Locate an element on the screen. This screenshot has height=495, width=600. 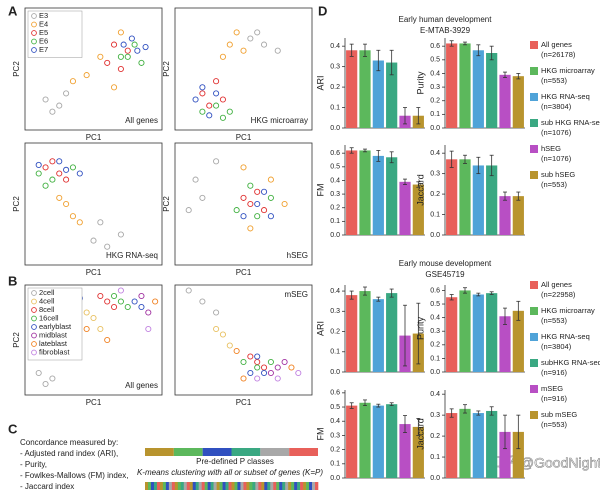
y-axis-label: FM is located at coordinates (320, 434).